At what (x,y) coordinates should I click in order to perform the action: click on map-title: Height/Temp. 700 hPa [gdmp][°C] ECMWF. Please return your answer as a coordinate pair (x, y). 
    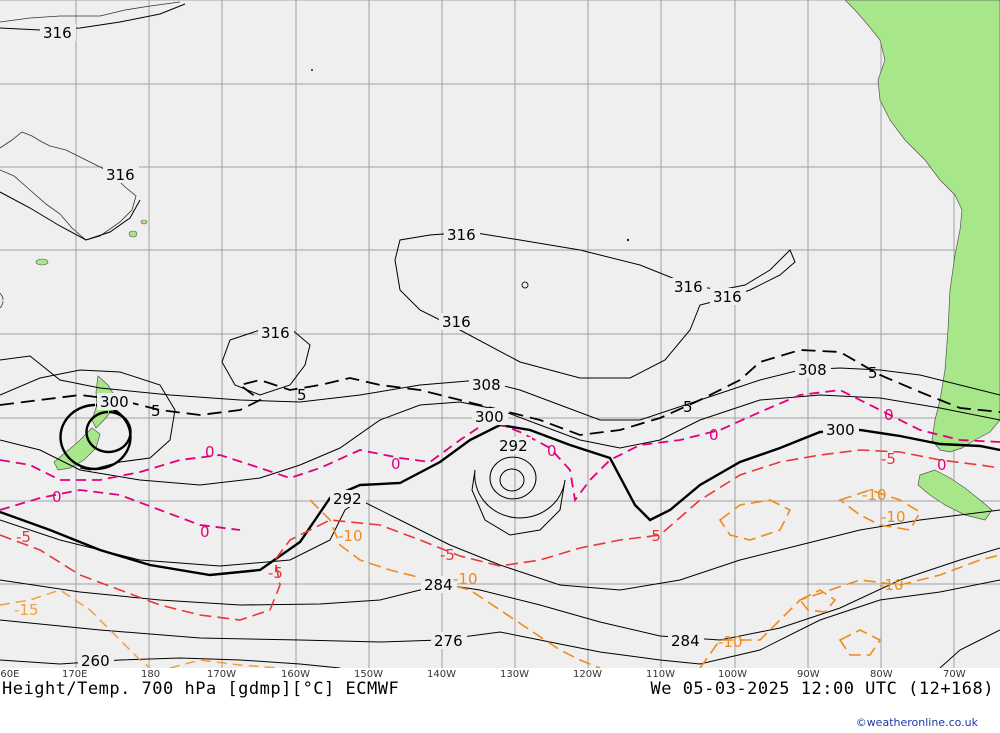
    Looking at the image, I should click on (201, 689).